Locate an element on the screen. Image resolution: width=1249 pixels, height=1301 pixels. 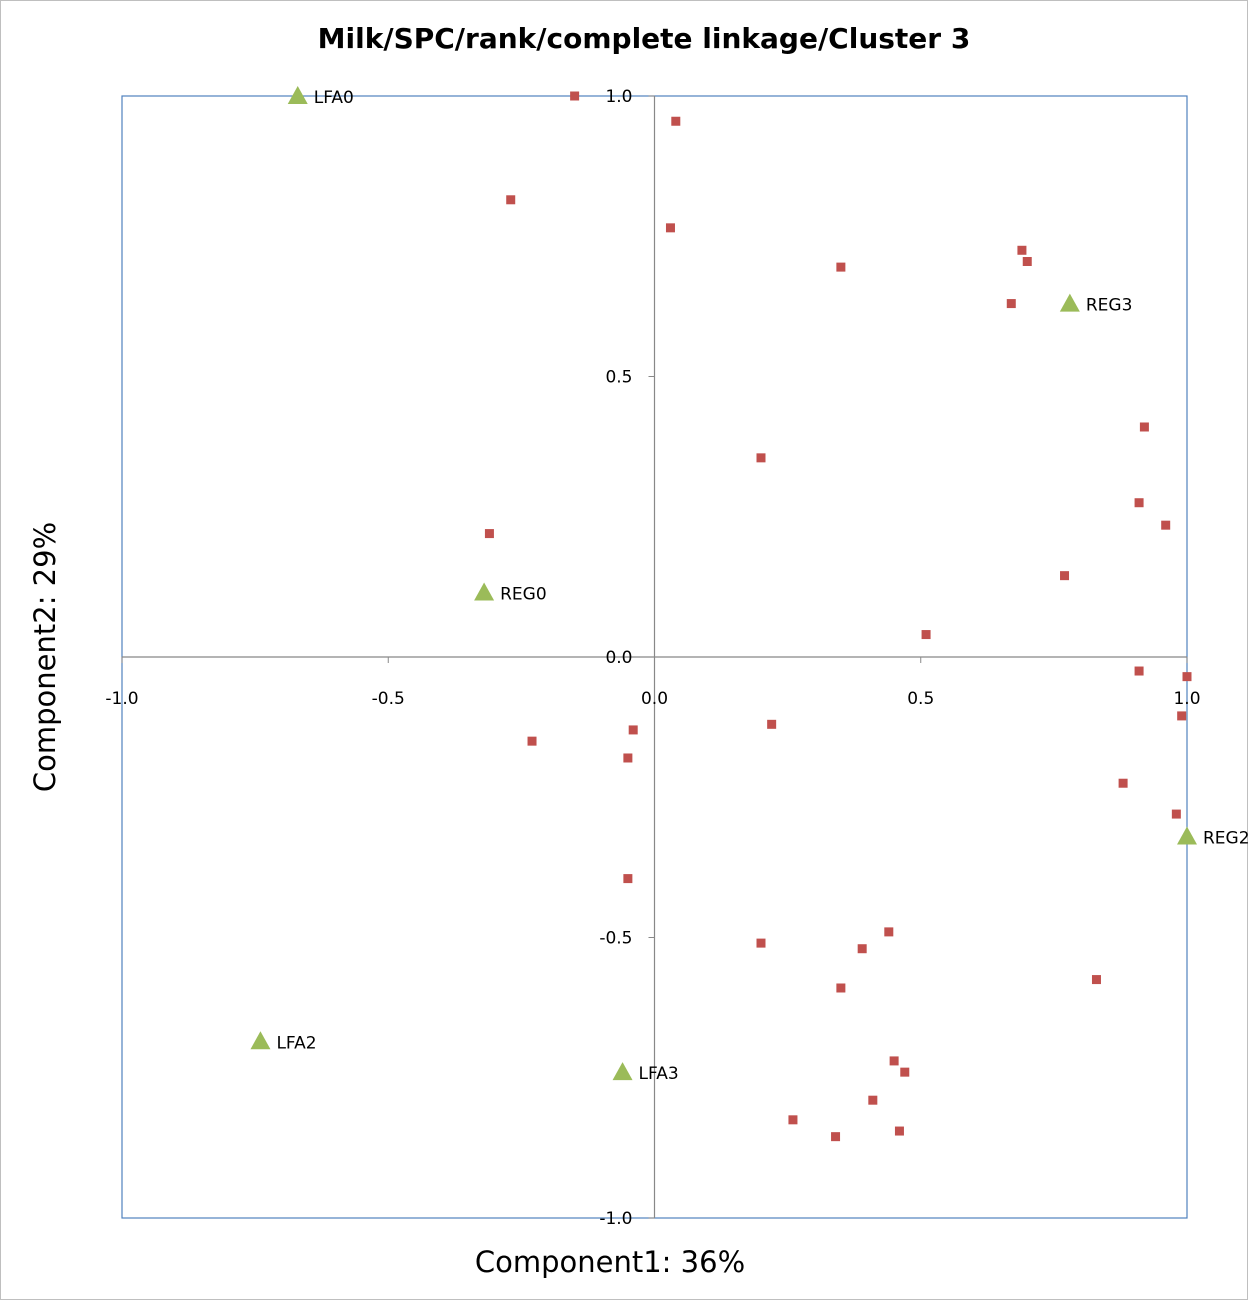
y-tick-label: -0.5 is located at coordinates (615, 939).